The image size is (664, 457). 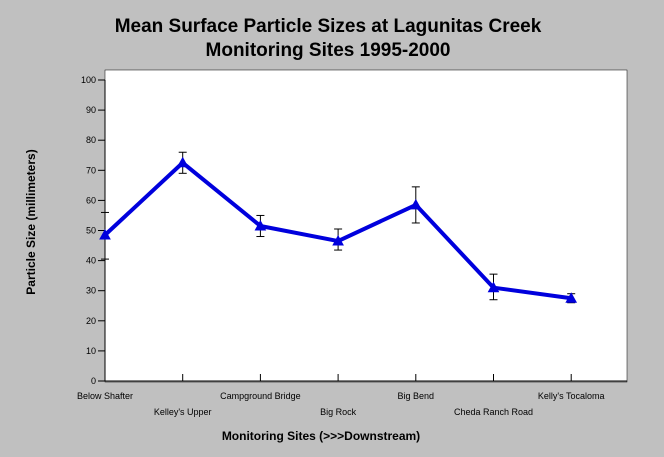 What do you see at coordinates (416, 396) in the screenshot?
I see `x-category-label-4: Big Bend` at bounding box center [416, 396].